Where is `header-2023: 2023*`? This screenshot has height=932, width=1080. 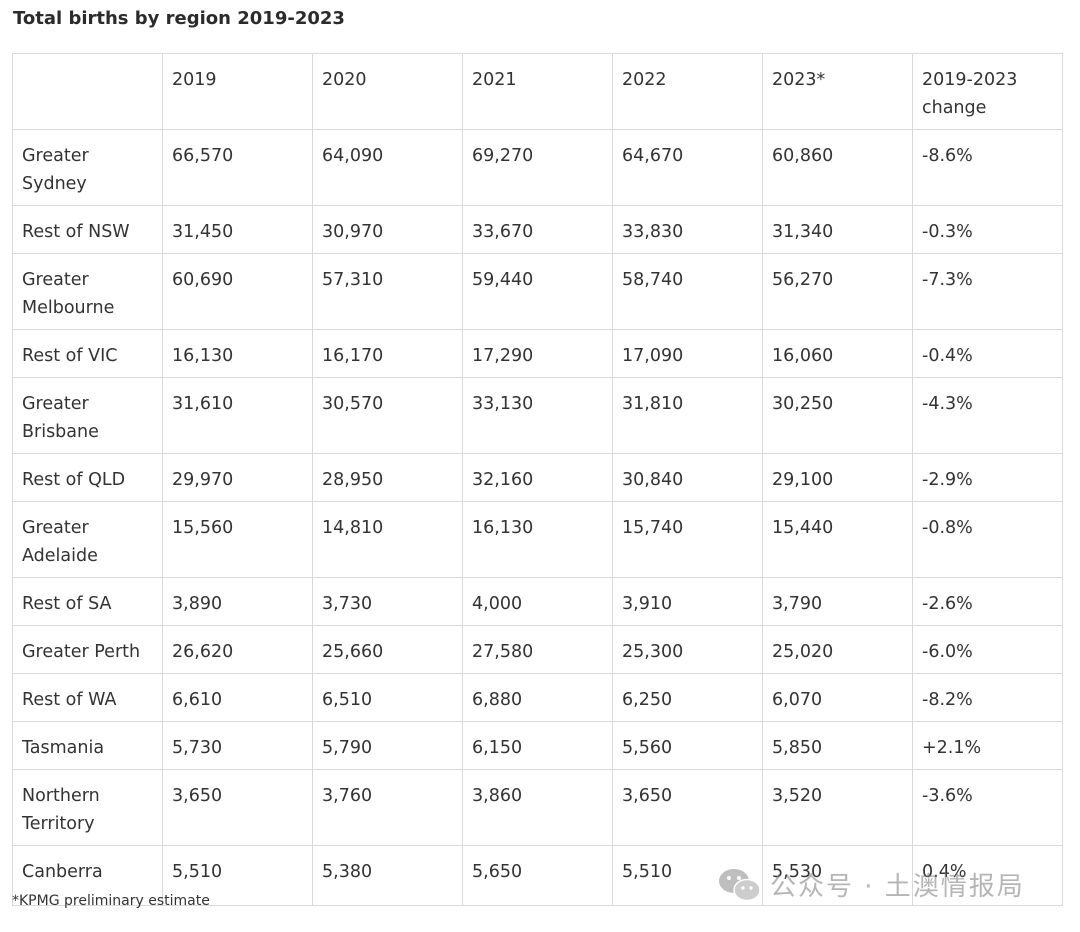 header-2023: 2023* is located at coordinates (837, 91).